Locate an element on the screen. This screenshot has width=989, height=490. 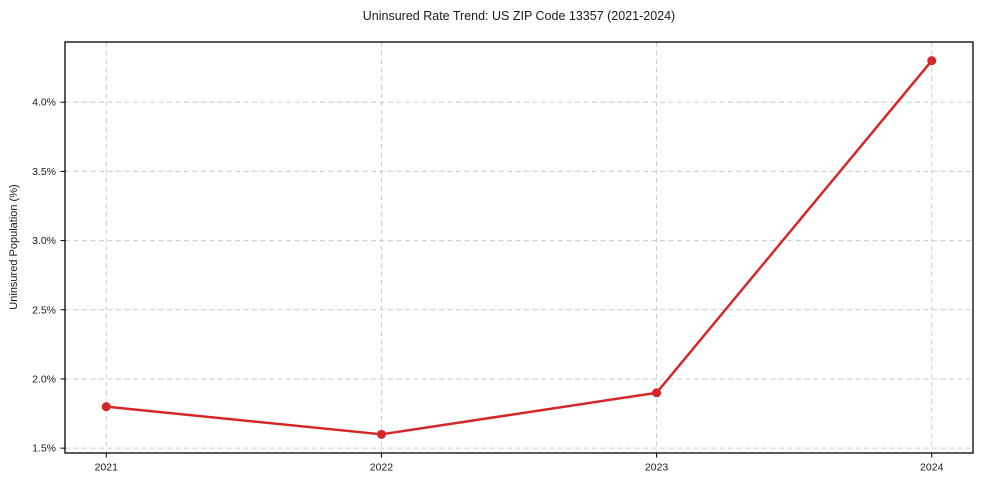
x-tick-label: 2022 is located at coordinates (382, 468).